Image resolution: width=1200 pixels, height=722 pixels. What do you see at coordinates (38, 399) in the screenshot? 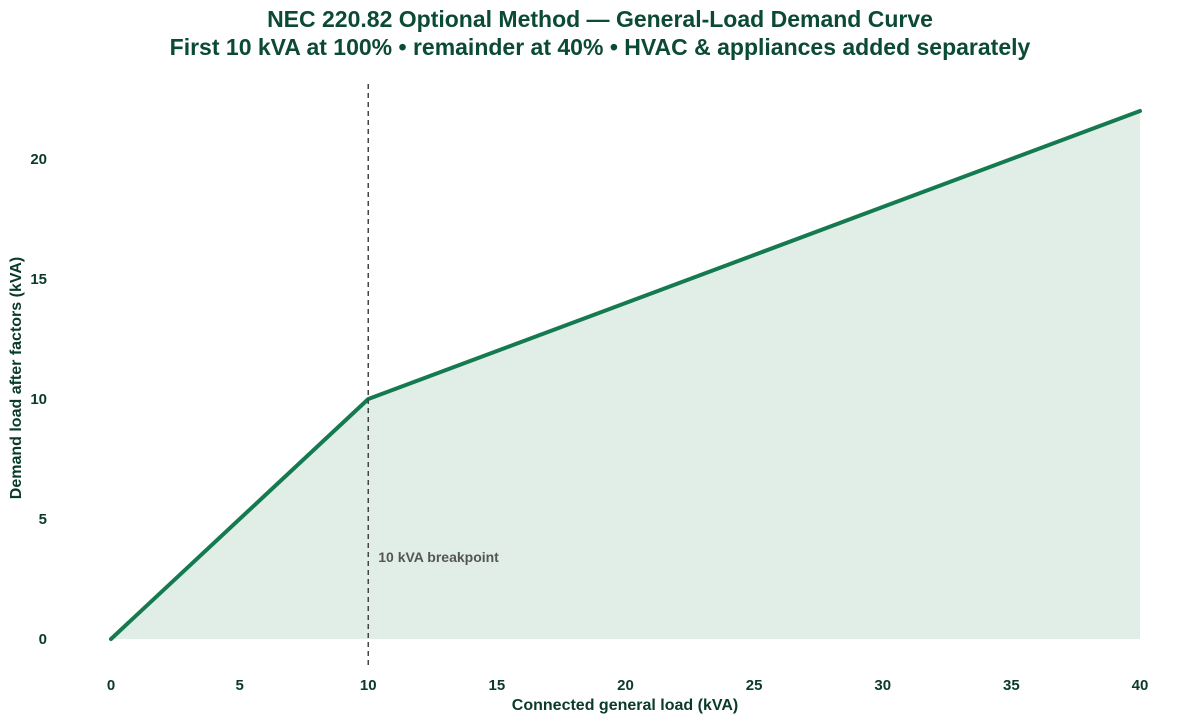
I see `y-tick-label: 10` at bounding box center [38, 399].